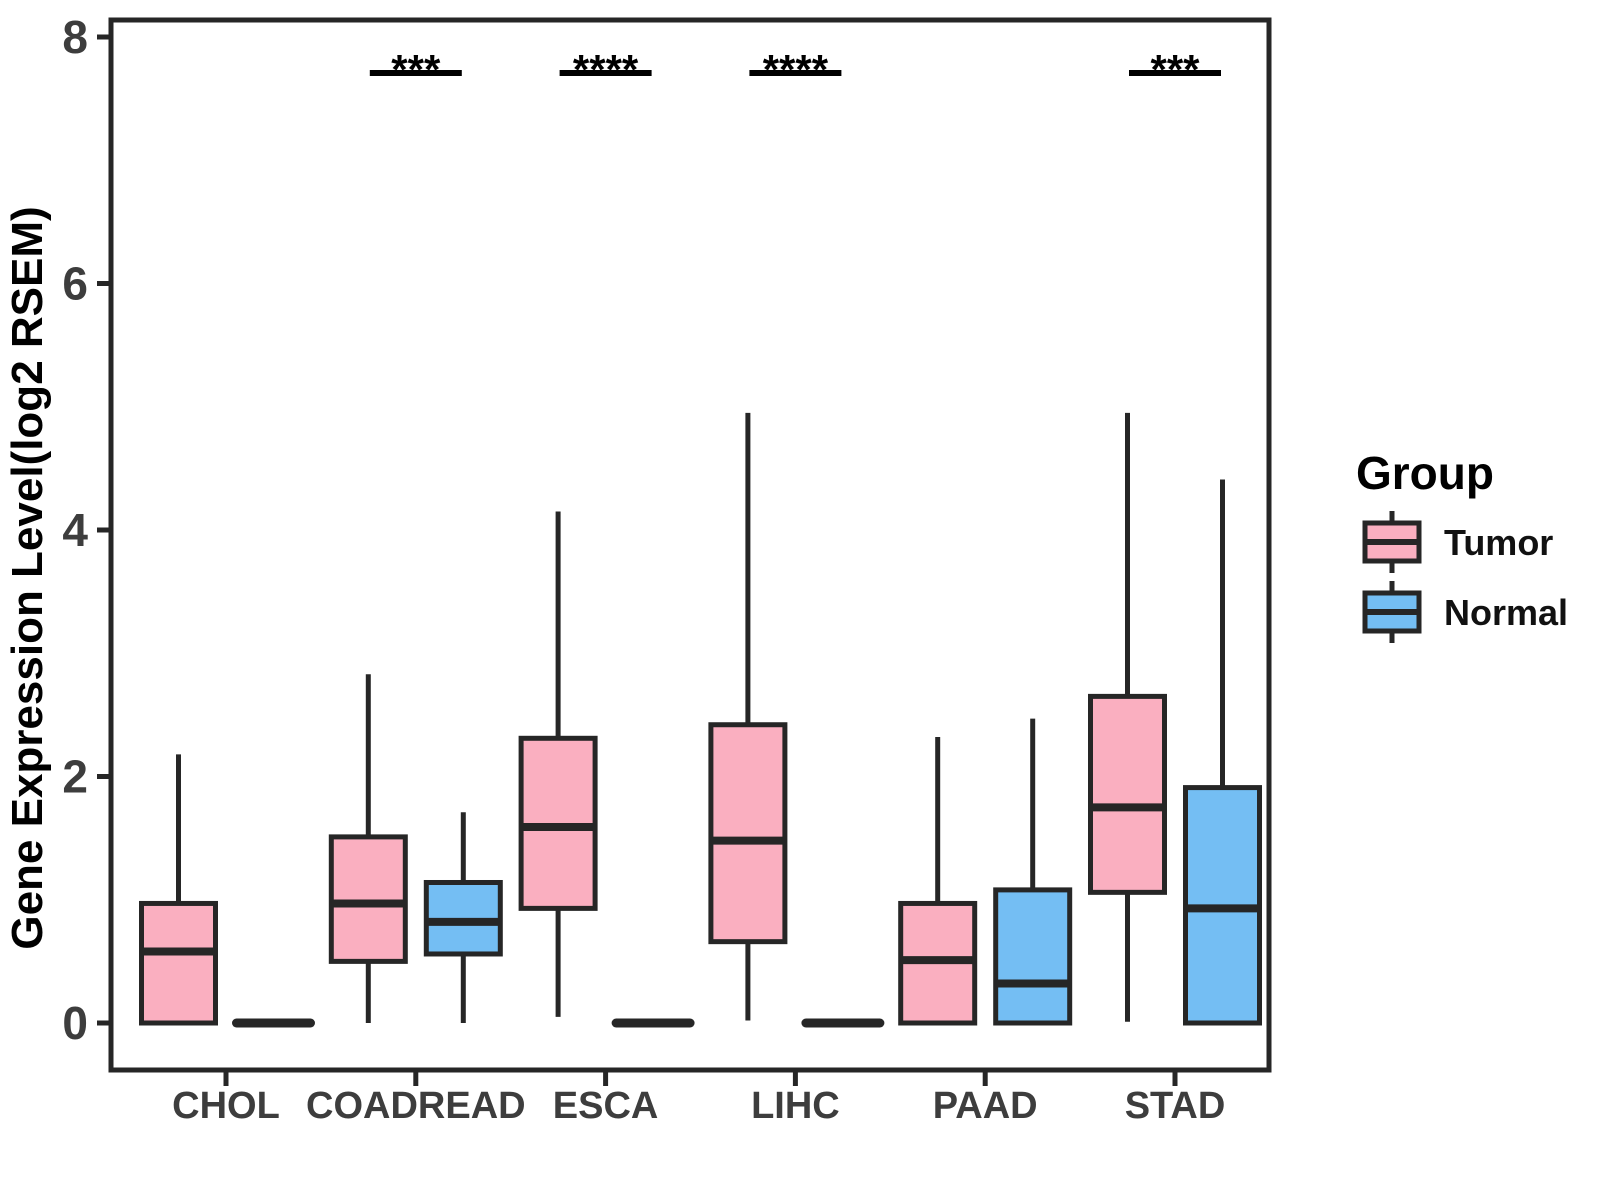 Image resolution: width=1600 pixels, height=1200 pixels. Describe the element at coordinates (416, 1106) in the screenshot. I see `x-label-COADREAD: COADREAD` at that location.